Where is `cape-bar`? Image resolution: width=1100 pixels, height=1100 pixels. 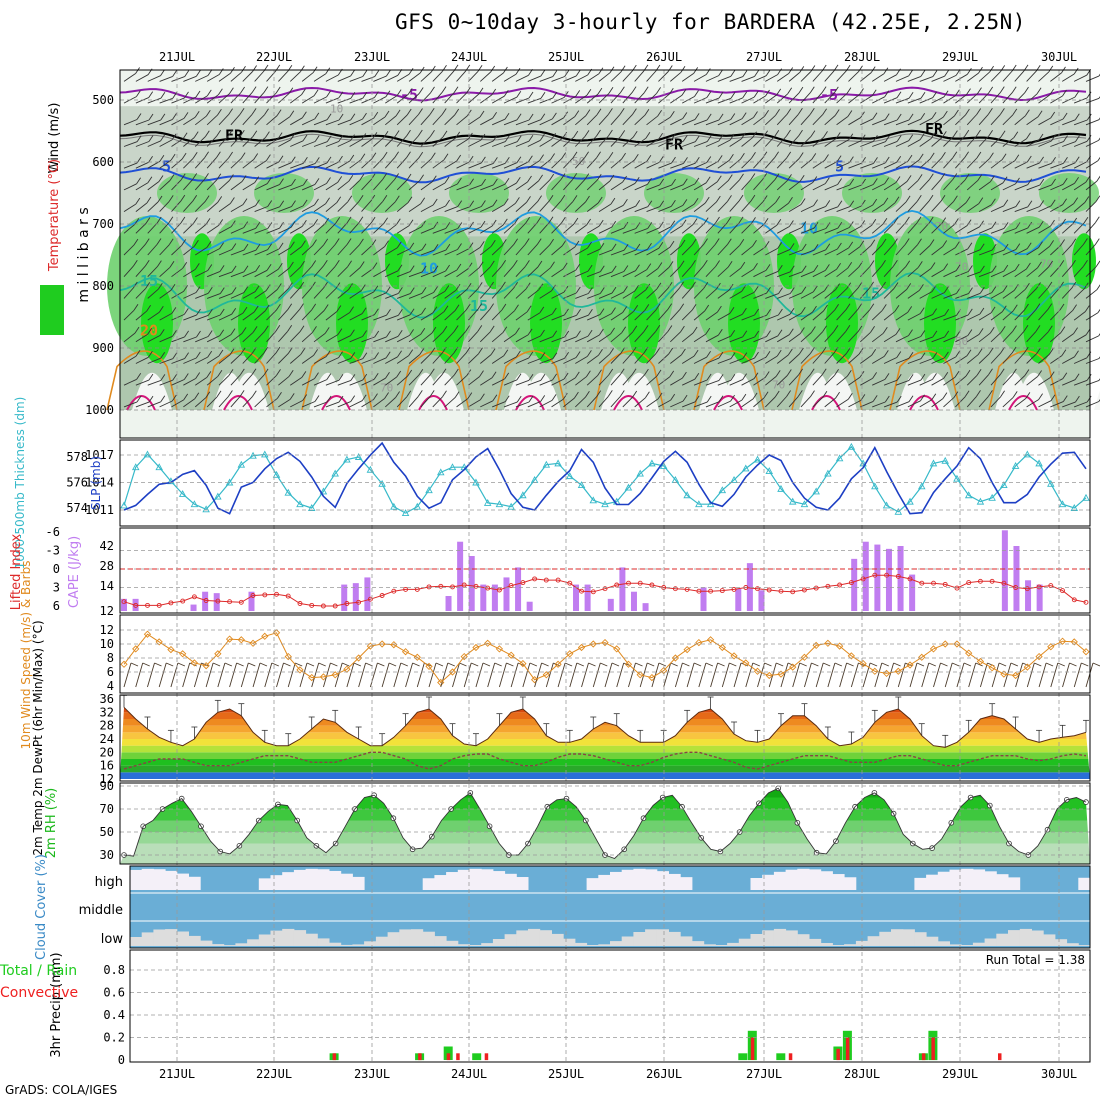
cape-bar is located at coordinates (633, 601).